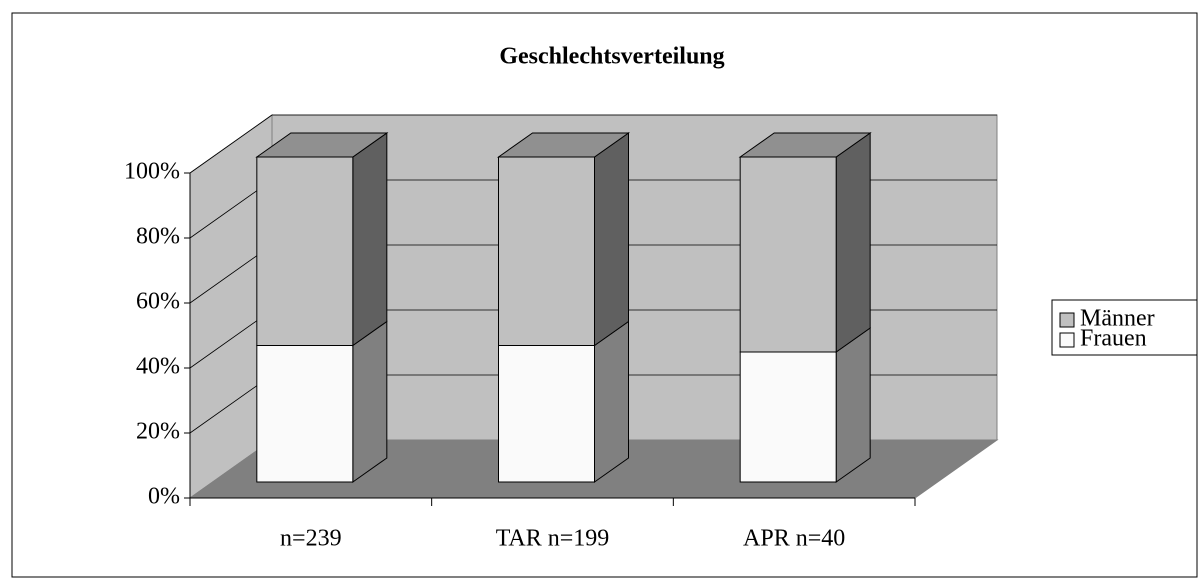  I want to click on x-tick-label: APR n=40, so click(794, 539).